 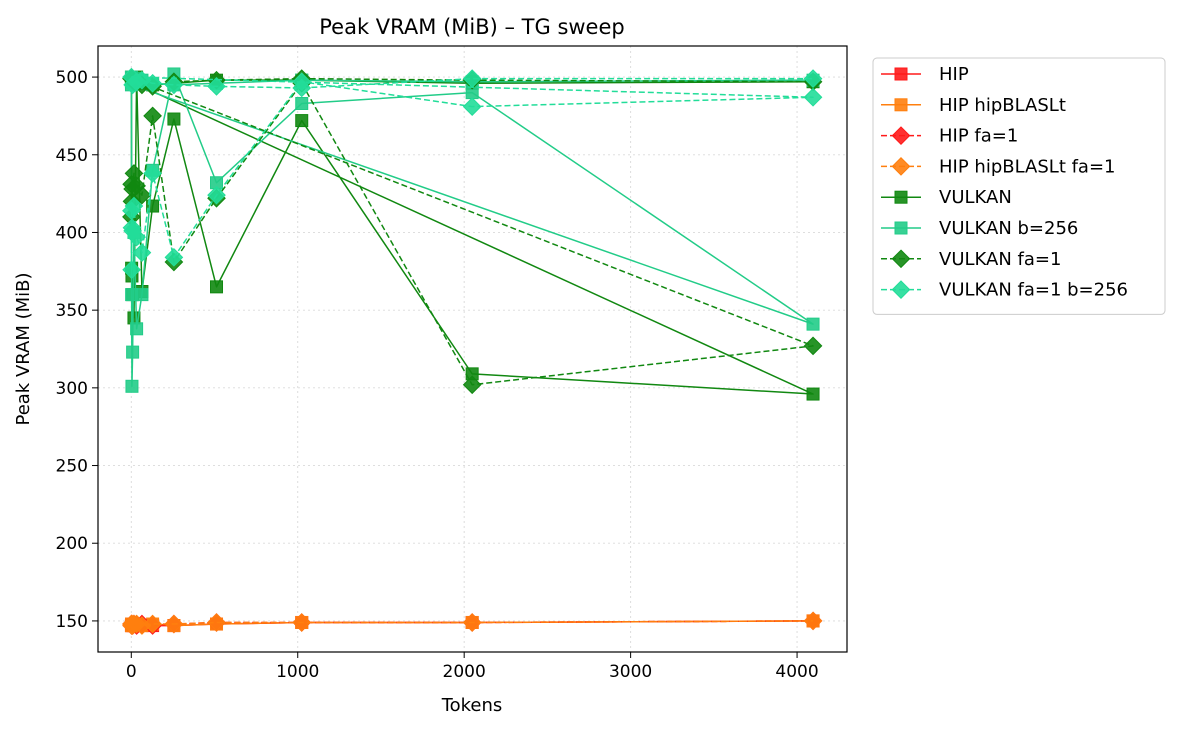 I want to click on x-axis-label: Tokens, so click(x=472, y=705).